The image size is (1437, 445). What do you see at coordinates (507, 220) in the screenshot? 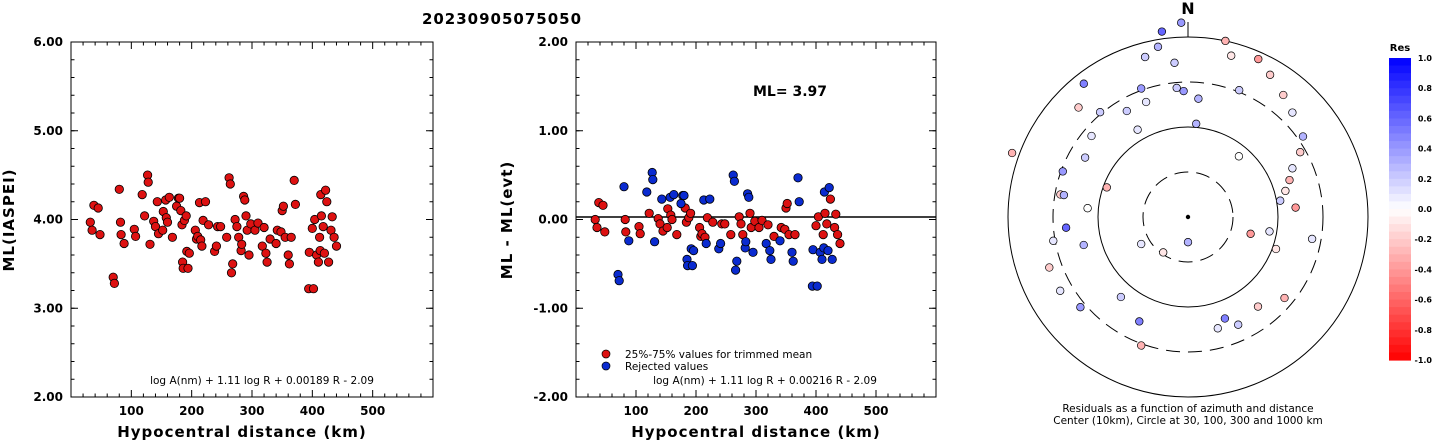
I see `y-axis-label-2: ML - ML(evt)` at bounding box center [507, 220].